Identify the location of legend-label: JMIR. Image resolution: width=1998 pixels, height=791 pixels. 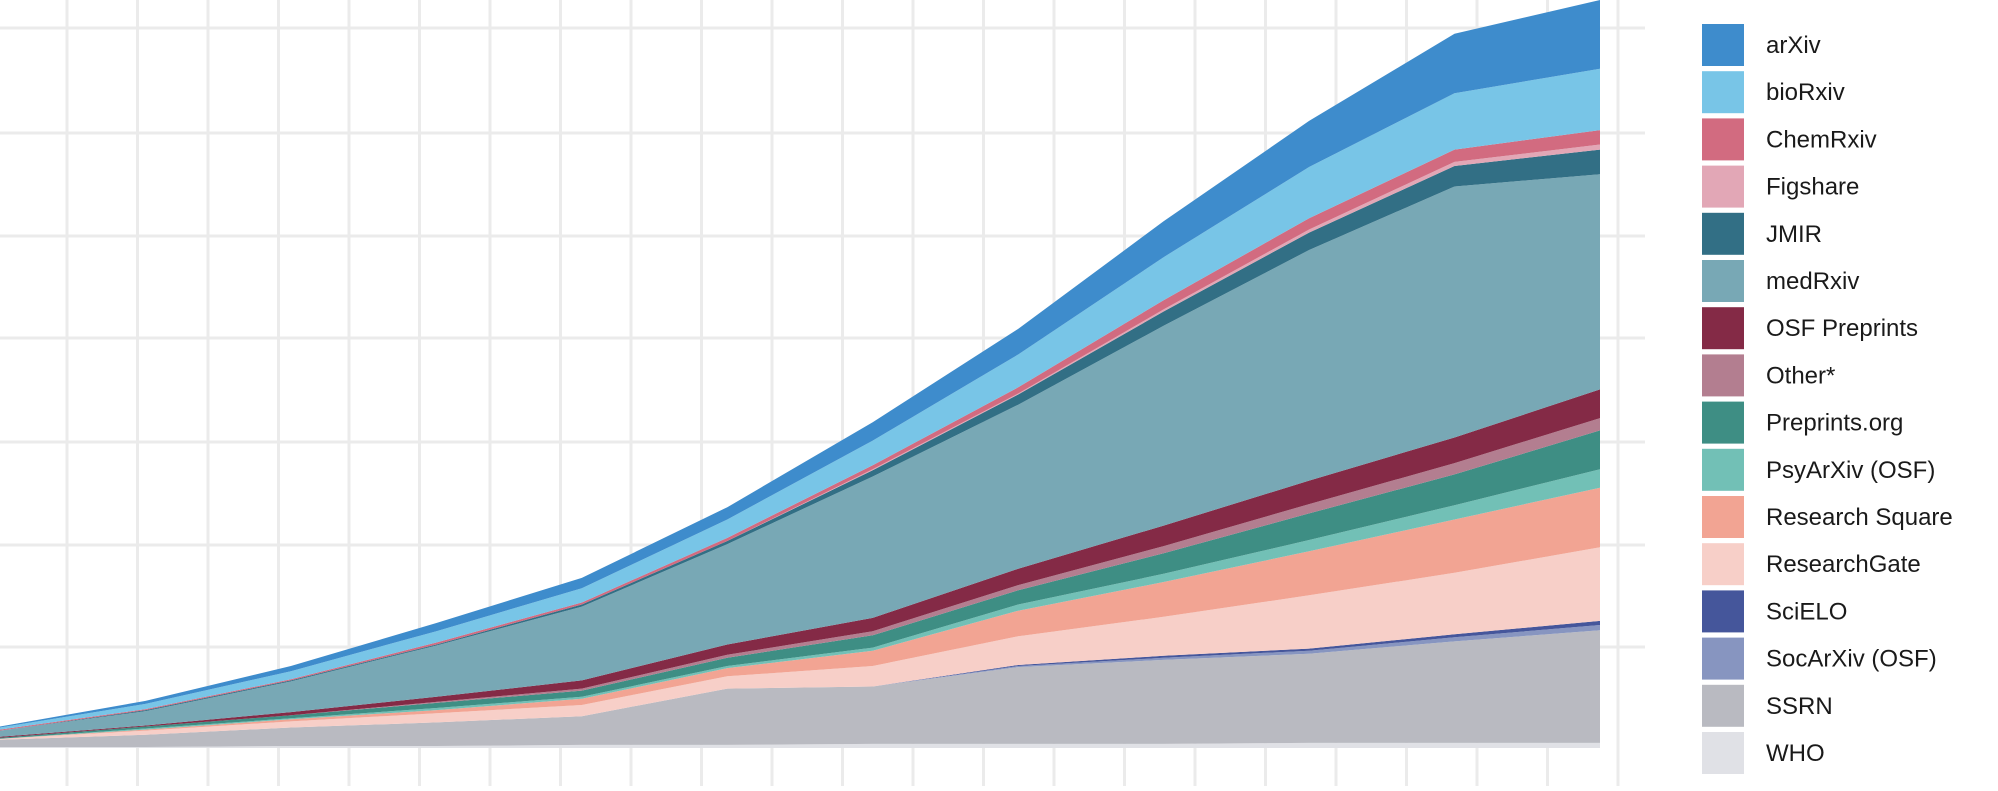
(1794, 234).